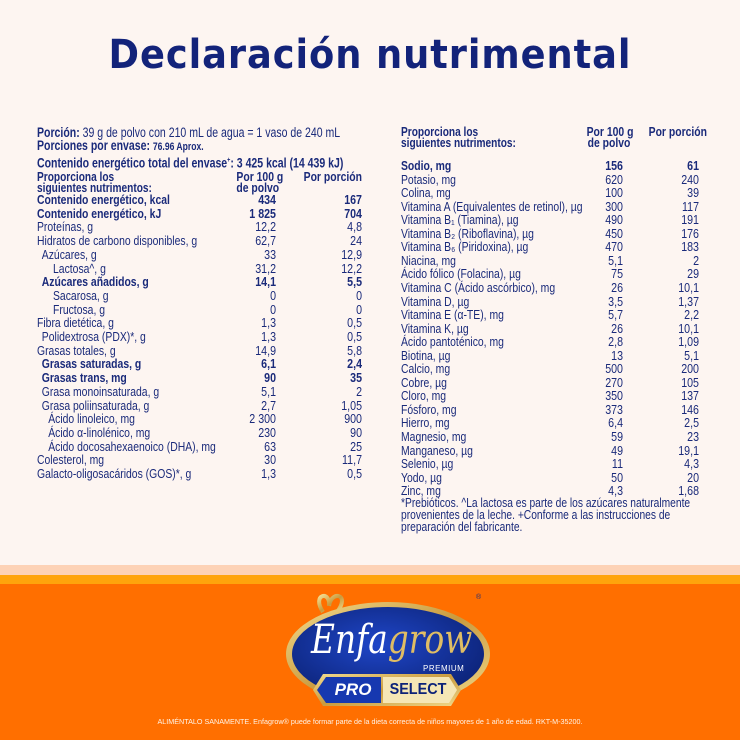 Image resolution: width=740 pixels, height=740 pixels. Describe the element at coordinates (677, 131) in the screenshot. I see `right-col-portion-header: Por porción` at that location.